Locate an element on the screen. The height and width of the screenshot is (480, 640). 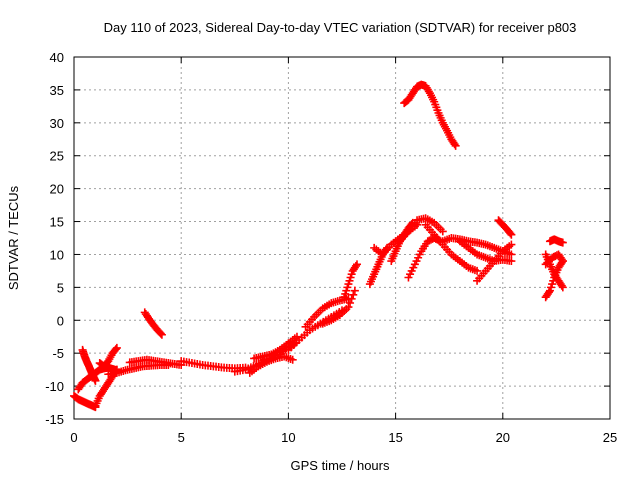
series-arc-m is located at coordinates (315, 330).